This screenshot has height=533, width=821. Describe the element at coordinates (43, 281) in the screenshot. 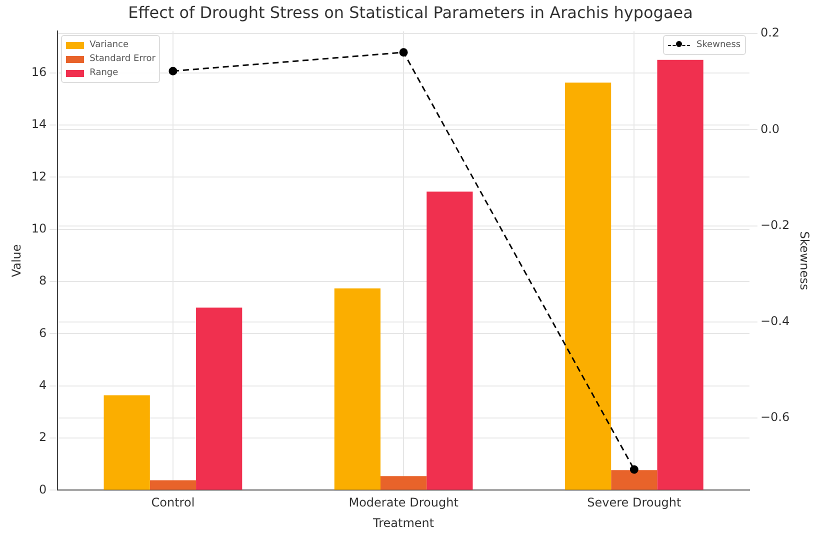

I see `y-tick-label: 8` at that location.